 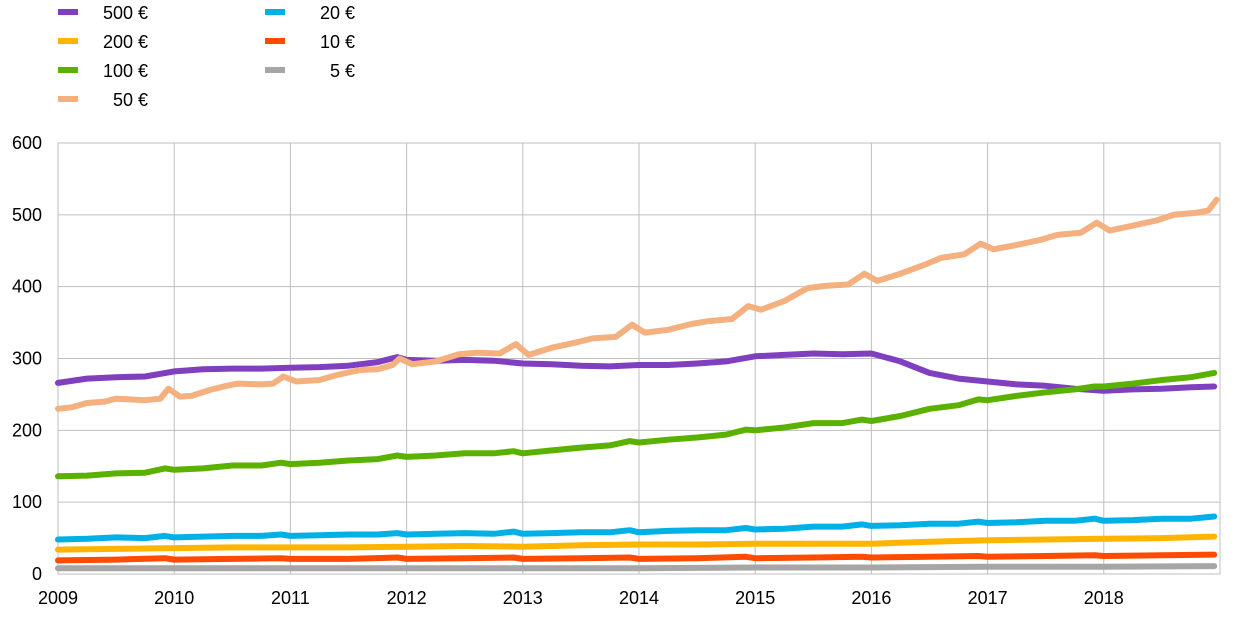 I want to click on x-tick-label: 2015, so click(x=755, y=598).